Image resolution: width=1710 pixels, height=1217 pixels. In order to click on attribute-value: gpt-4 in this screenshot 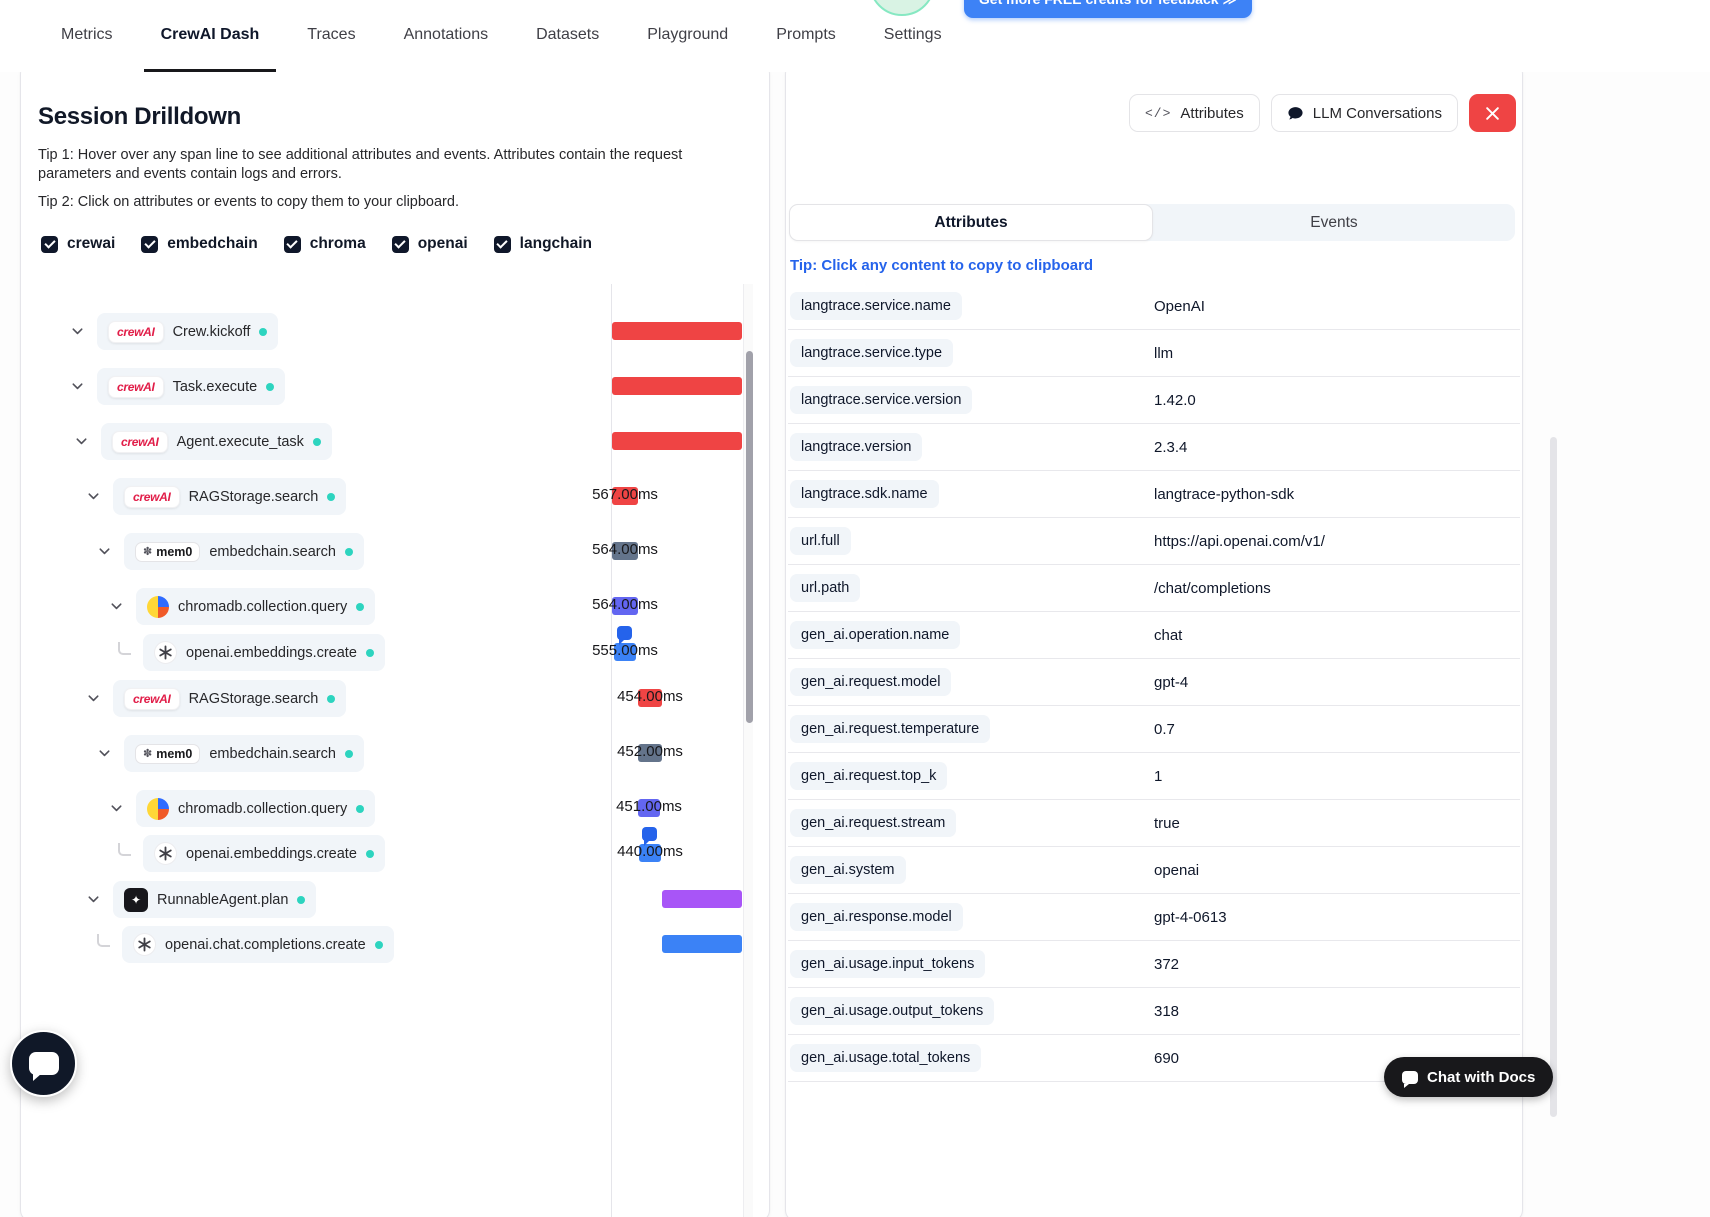, I will do `click(1171, 682)`.